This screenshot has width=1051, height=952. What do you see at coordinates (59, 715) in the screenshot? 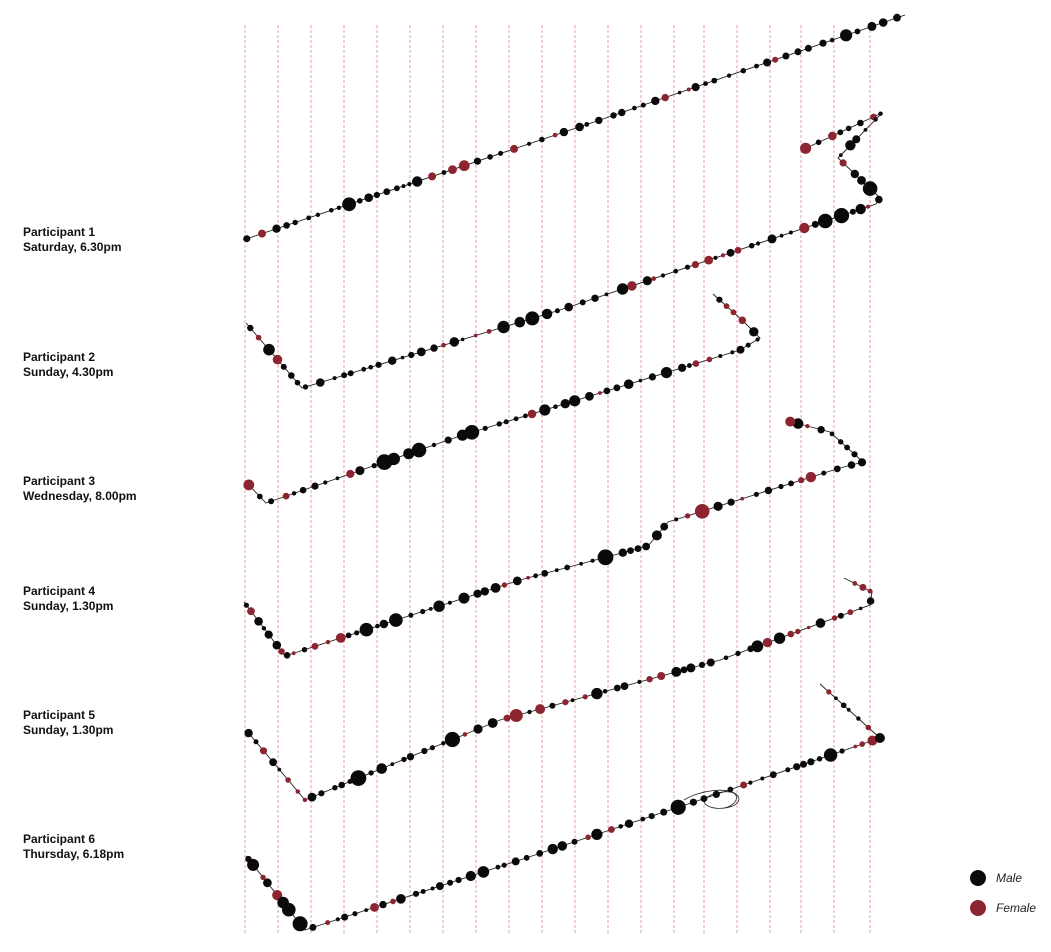
I see `participant-name: Participant 5` at bounding box center [59, 715].